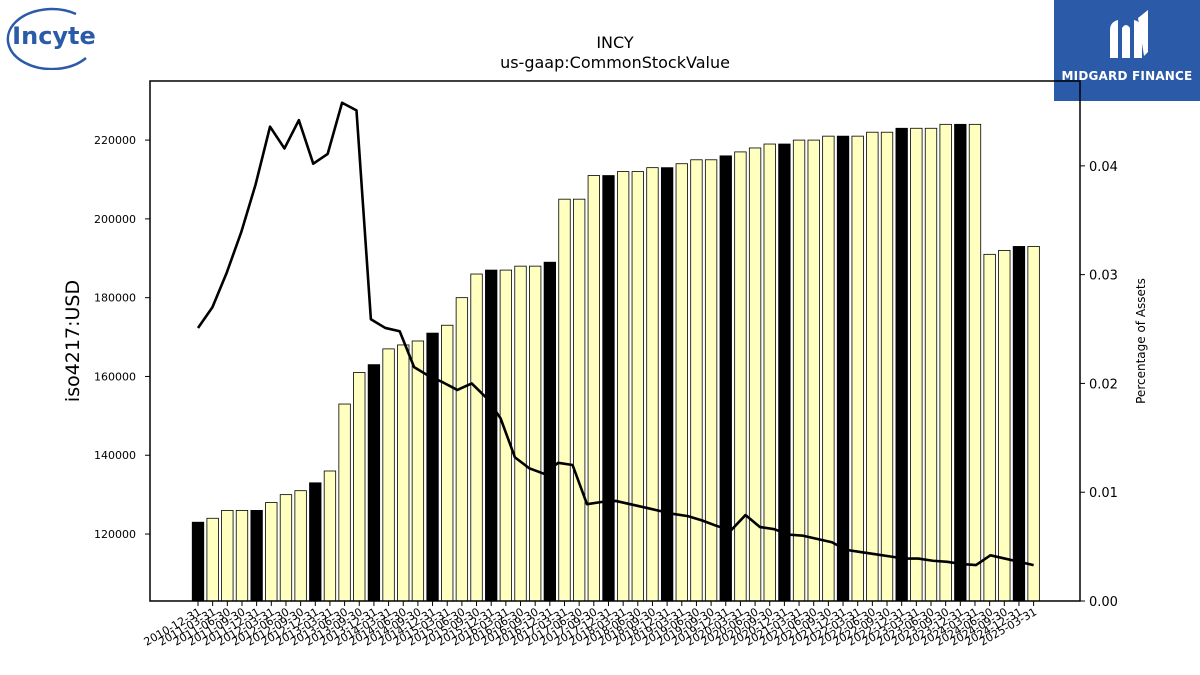 The width and height of the screenshot is (1200, 675). I want to click on incyte-logo: Incyte, so click(54, 38).